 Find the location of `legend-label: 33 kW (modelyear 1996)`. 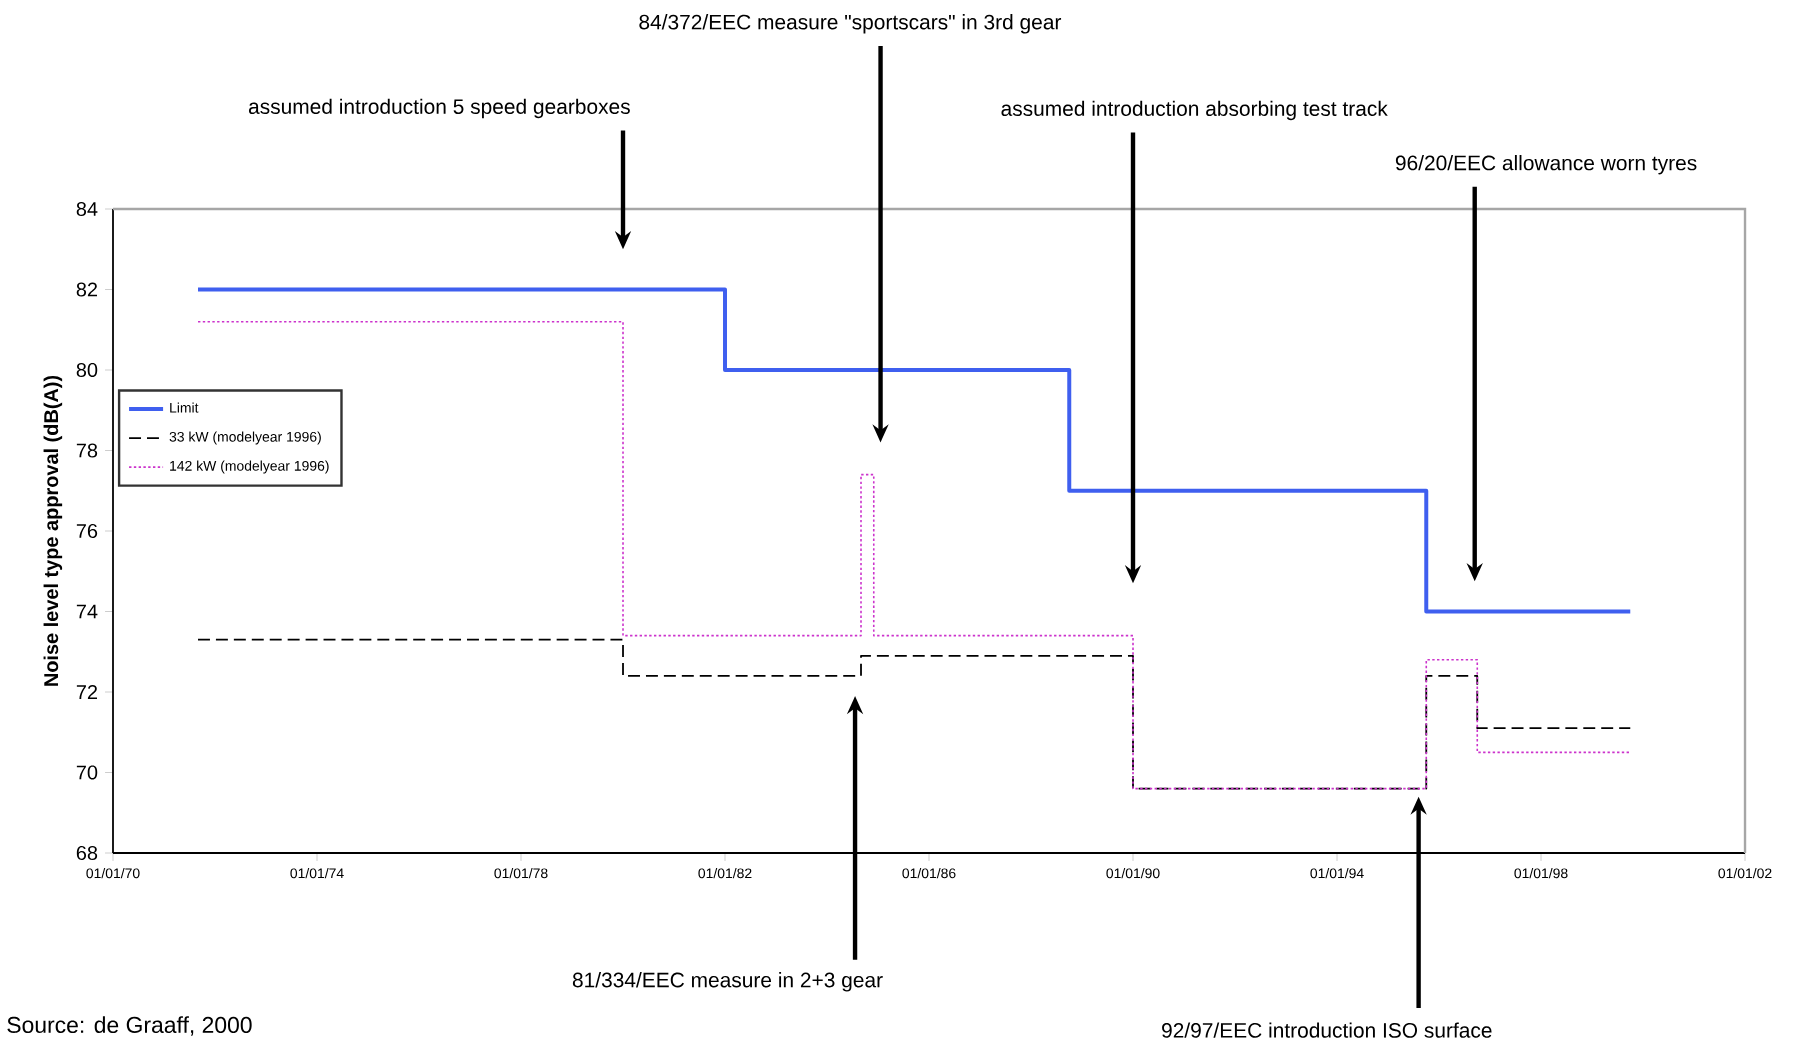

legend-label: 33 kW (modelyear 1996) is located at coordinates (245, 438).